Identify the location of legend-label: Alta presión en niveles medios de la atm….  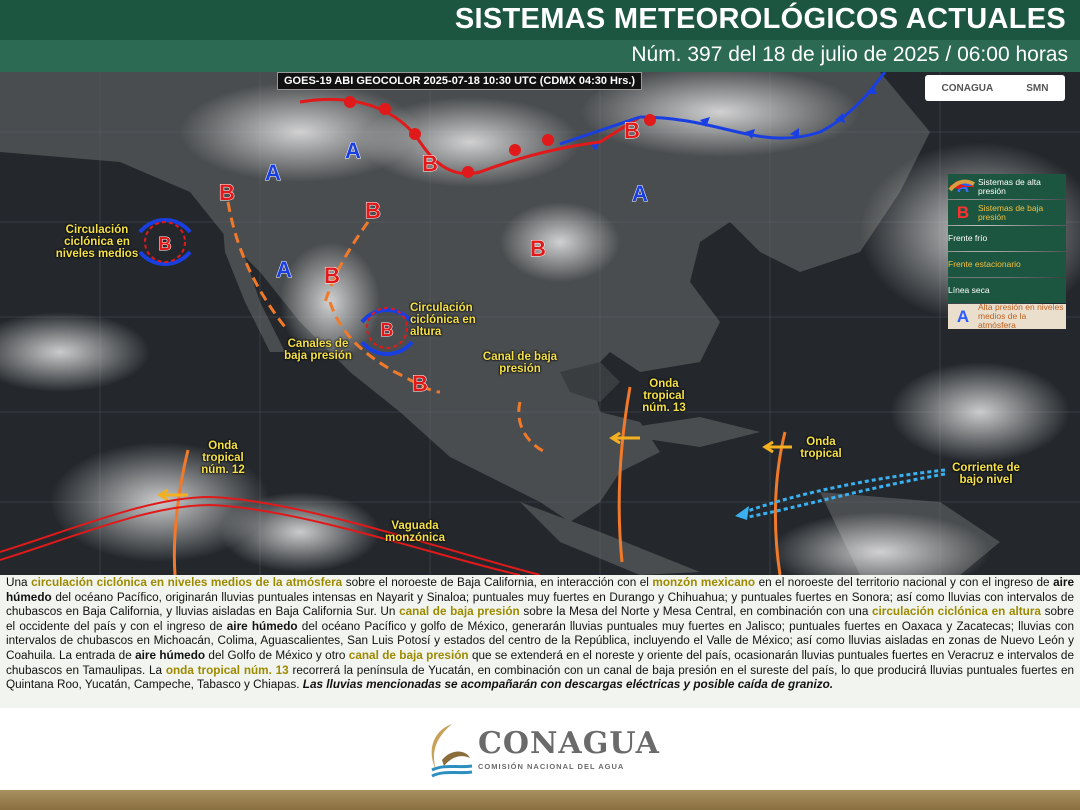
(1021, 316).